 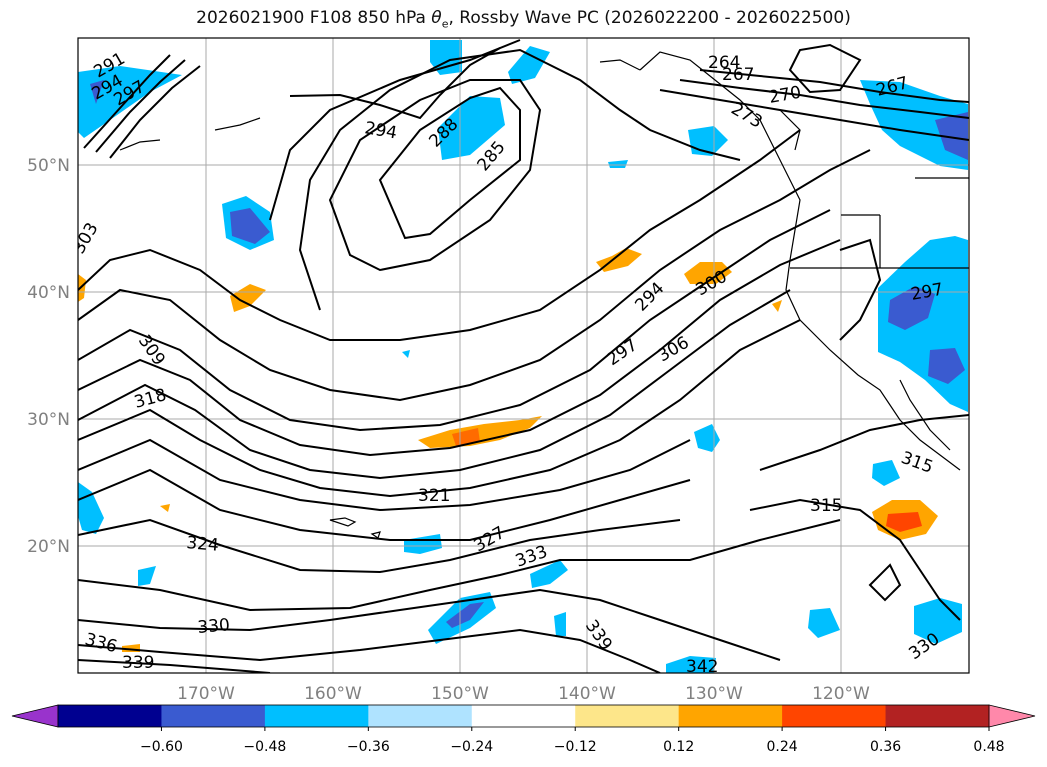 What do you see at coordinates (702, 667) in the screenshot?
I see `contour-label: 342` at bounding box center [702, 667].